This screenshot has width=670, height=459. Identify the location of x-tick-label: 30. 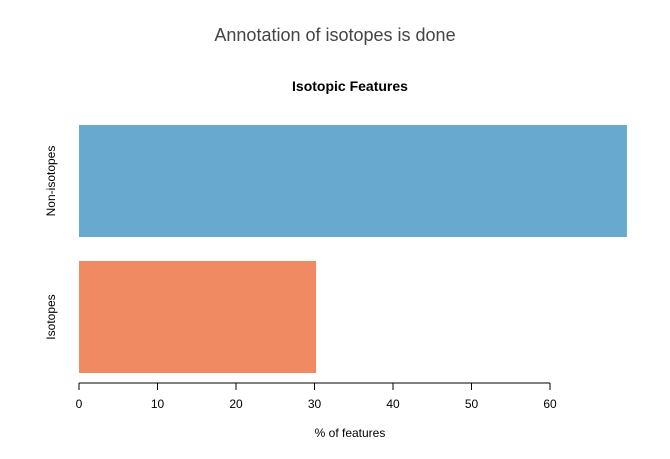
(315, 404).